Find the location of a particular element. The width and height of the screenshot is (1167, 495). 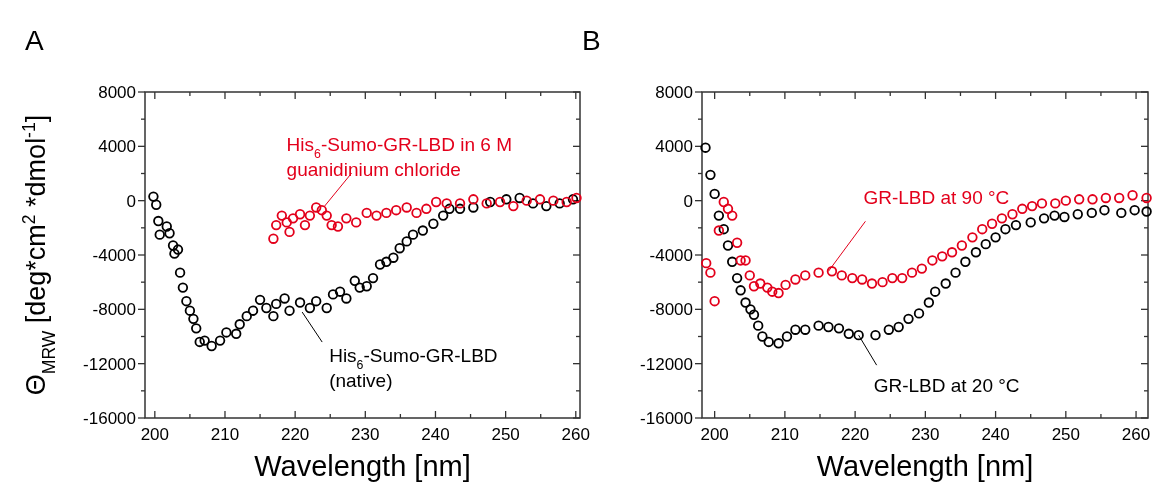

y-tick-label: -8000 is located at coordinates (671, 310).